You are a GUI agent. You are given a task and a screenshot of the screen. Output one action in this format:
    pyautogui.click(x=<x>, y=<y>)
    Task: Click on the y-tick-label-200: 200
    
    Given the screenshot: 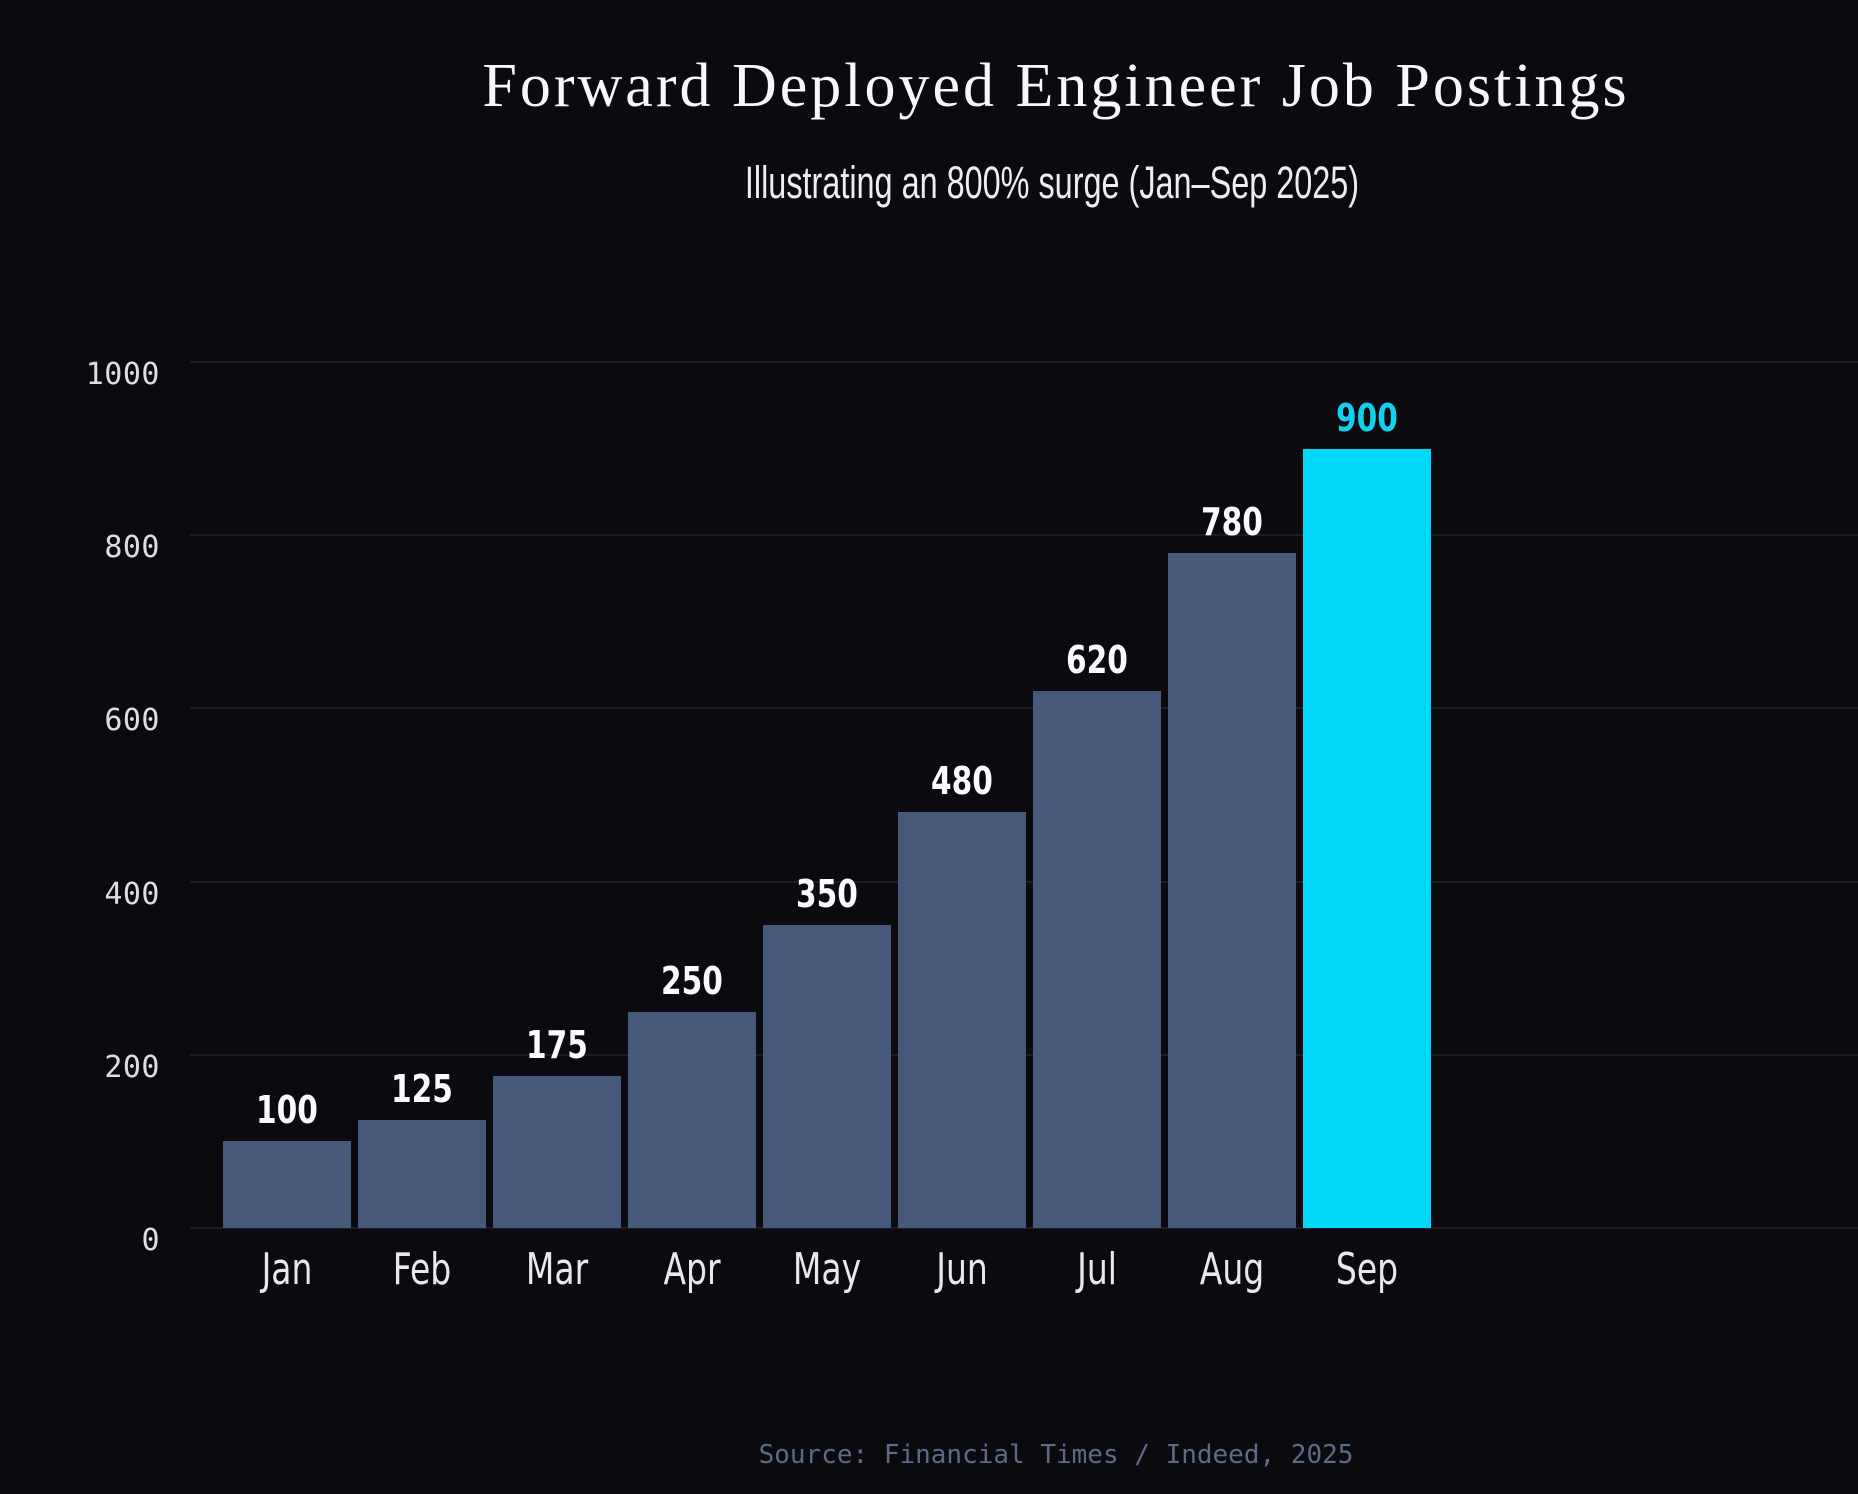 What is the action you would take?
    pyautogui.click(x=132, y=1067)
    